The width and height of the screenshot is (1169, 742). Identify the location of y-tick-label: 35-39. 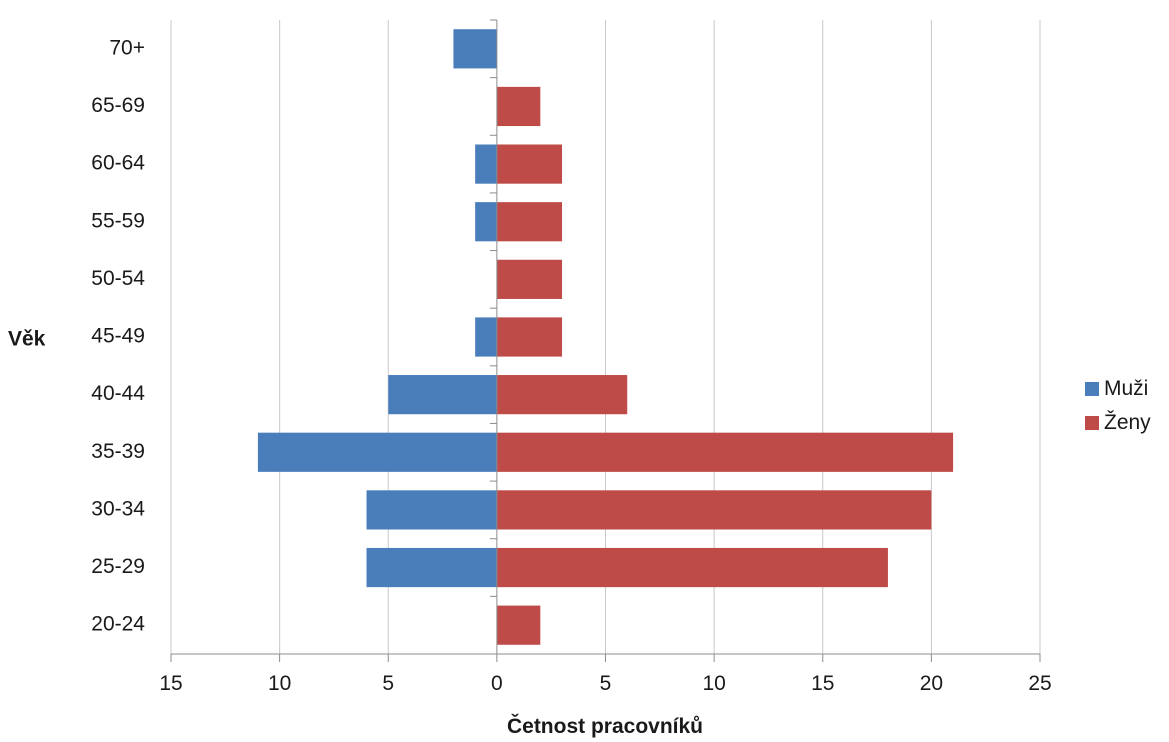
(118, 451).